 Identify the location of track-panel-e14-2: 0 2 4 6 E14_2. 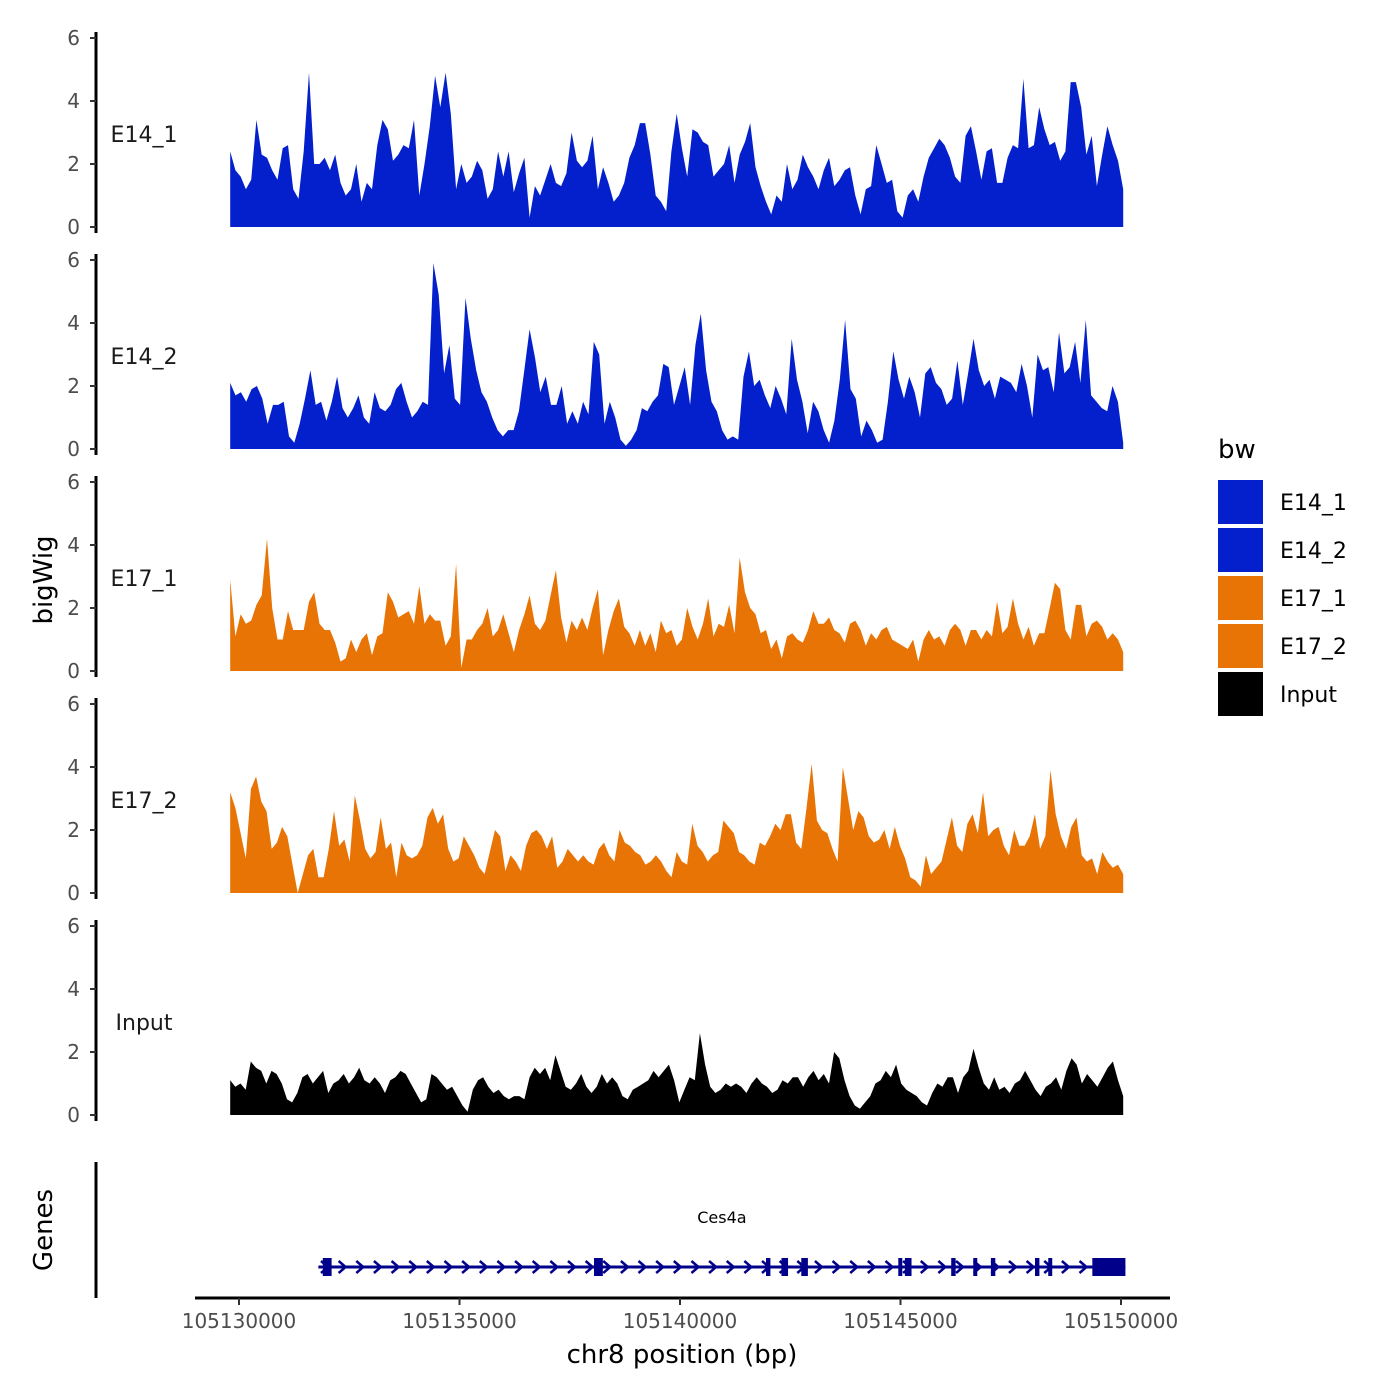
(595, 354).